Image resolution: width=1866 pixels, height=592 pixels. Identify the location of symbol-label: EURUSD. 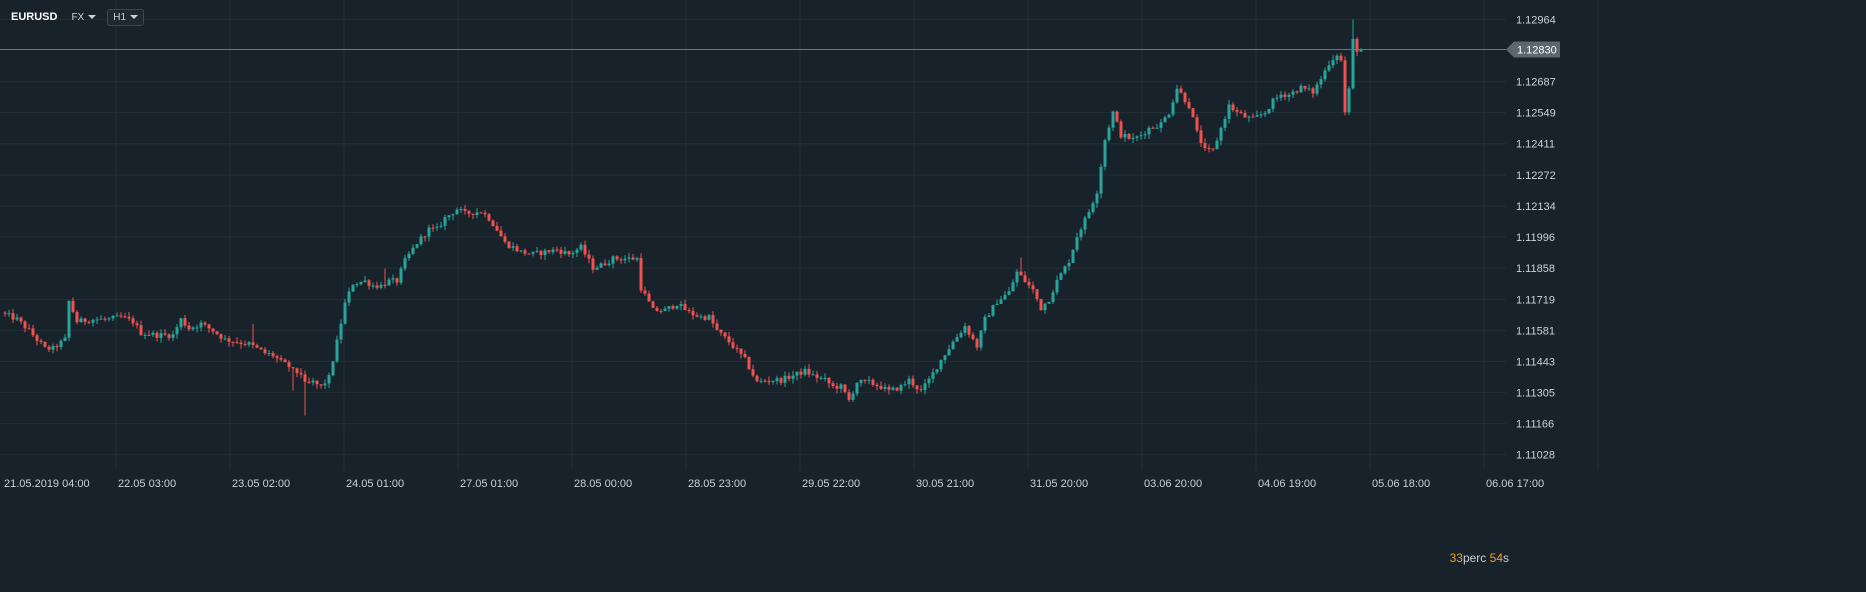
(34, 17).